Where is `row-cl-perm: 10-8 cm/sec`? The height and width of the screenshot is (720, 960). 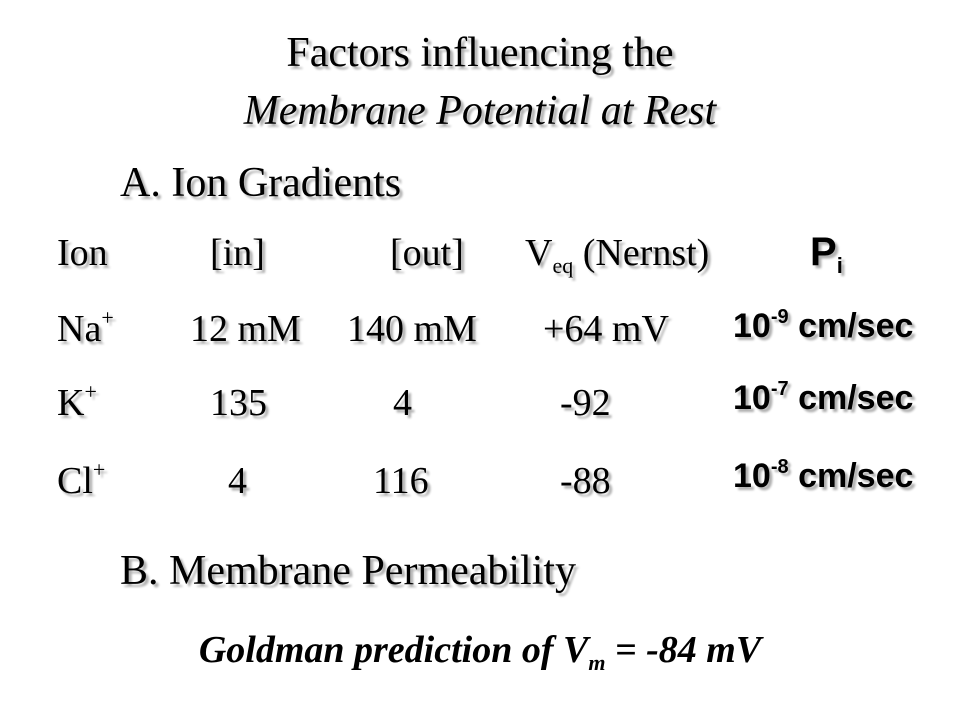 row-cl-perm: 10-8 cm/sec is located at coordinates (823, 475).